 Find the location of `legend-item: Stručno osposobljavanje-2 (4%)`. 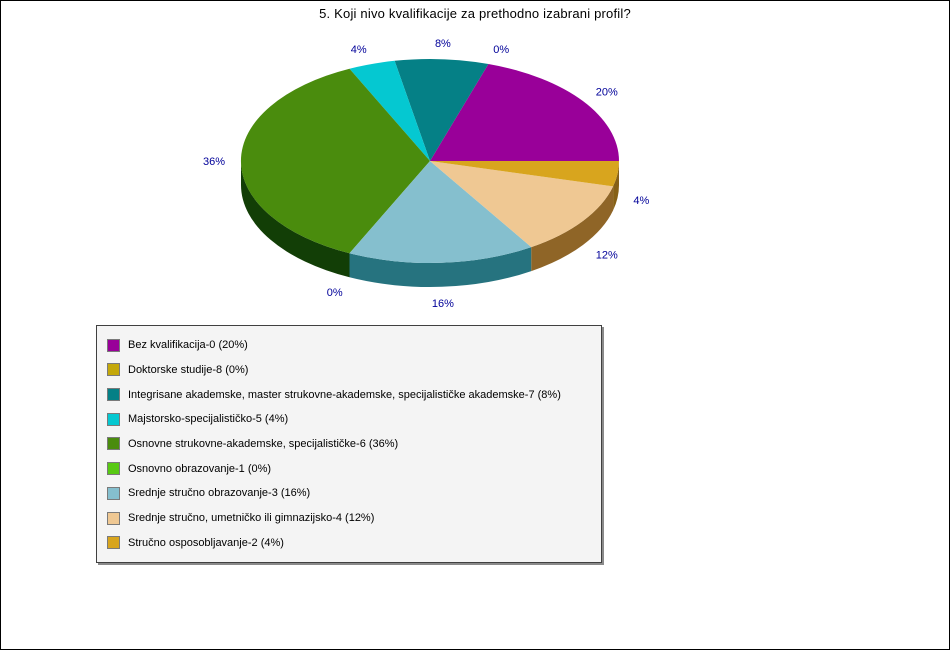

legend-item: Stručno osposobljavanje-2 (4%) is located at coordinates (349, 542).